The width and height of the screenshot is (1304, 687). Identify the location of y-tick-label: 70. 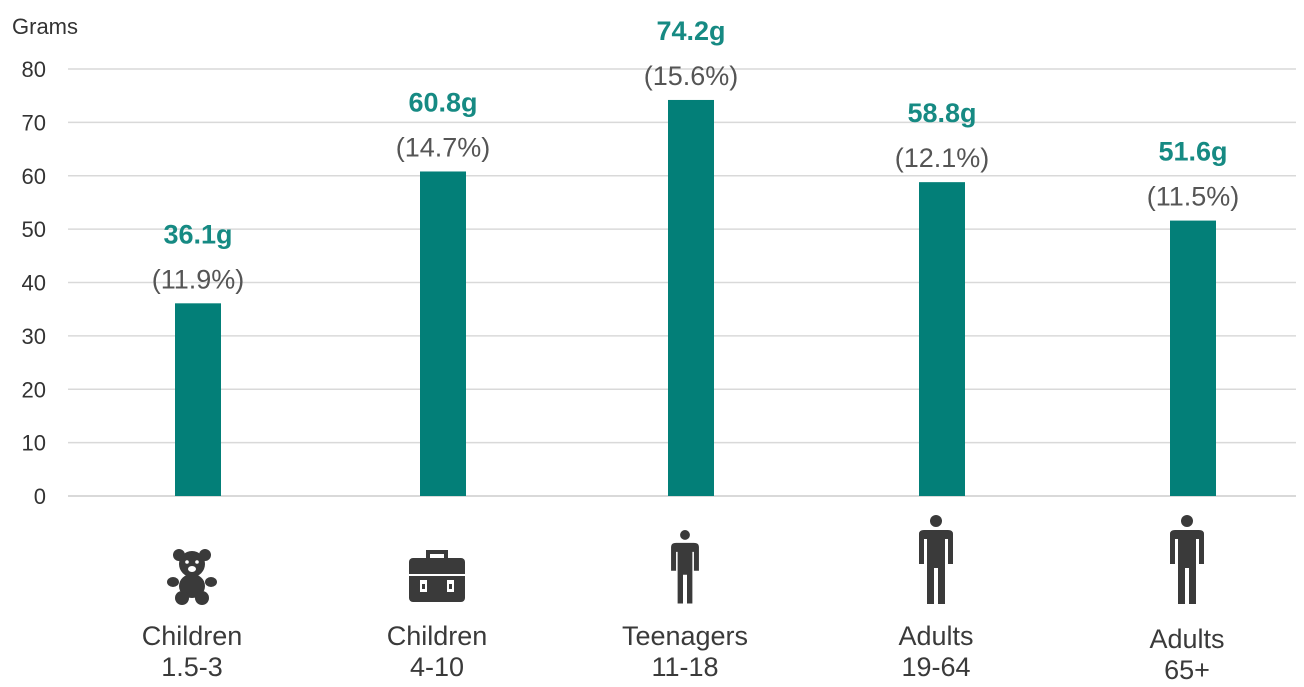
(34, 122).